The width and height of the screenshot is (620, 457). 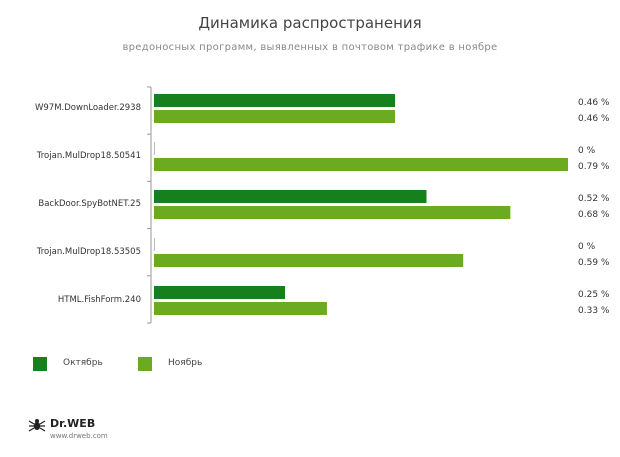 I want to click on data-label: 0.52 %, so click(x=594, y=199).